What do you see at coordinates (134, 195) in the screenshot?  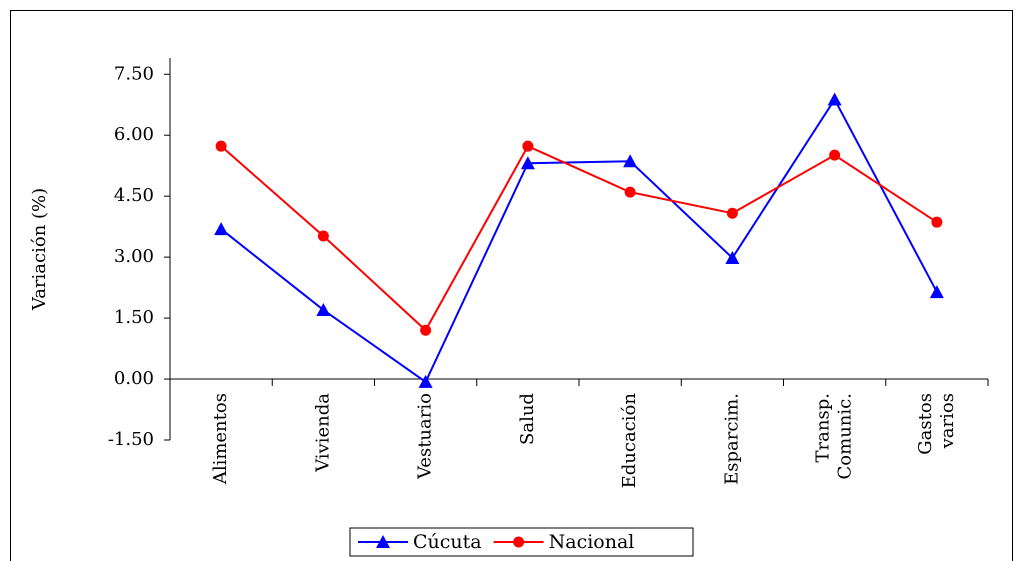 I see `y-tick-label: 4.50` at bounding box center [134, 195].